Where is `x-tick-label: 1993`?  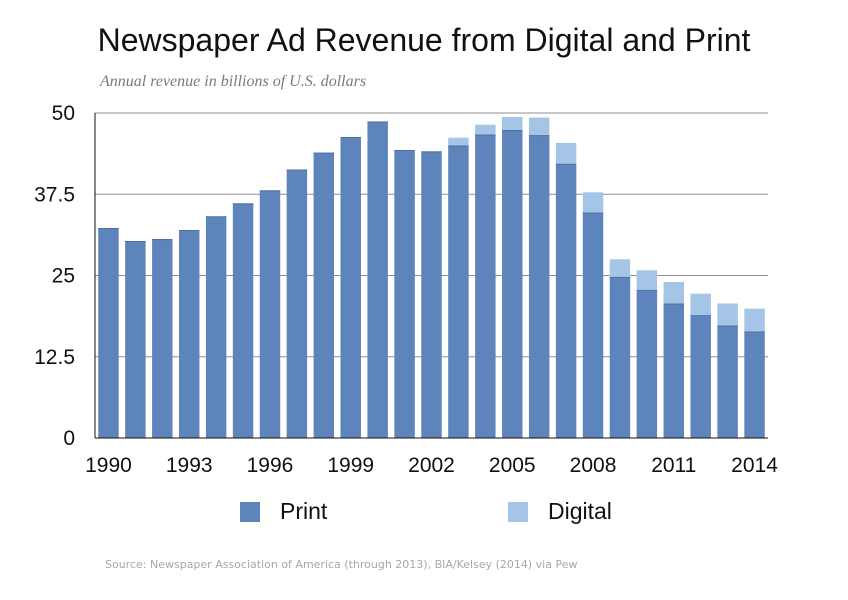
x-tick-label: 1993 is located at coordinates (189, 465).